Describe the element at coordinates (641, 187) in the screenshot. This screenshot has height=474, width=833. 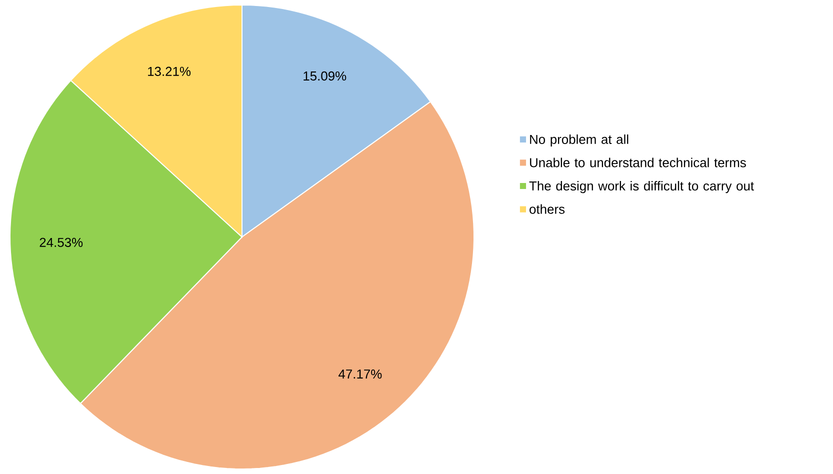
I see `legend-label: The design work is difficult to carry out` at that location.